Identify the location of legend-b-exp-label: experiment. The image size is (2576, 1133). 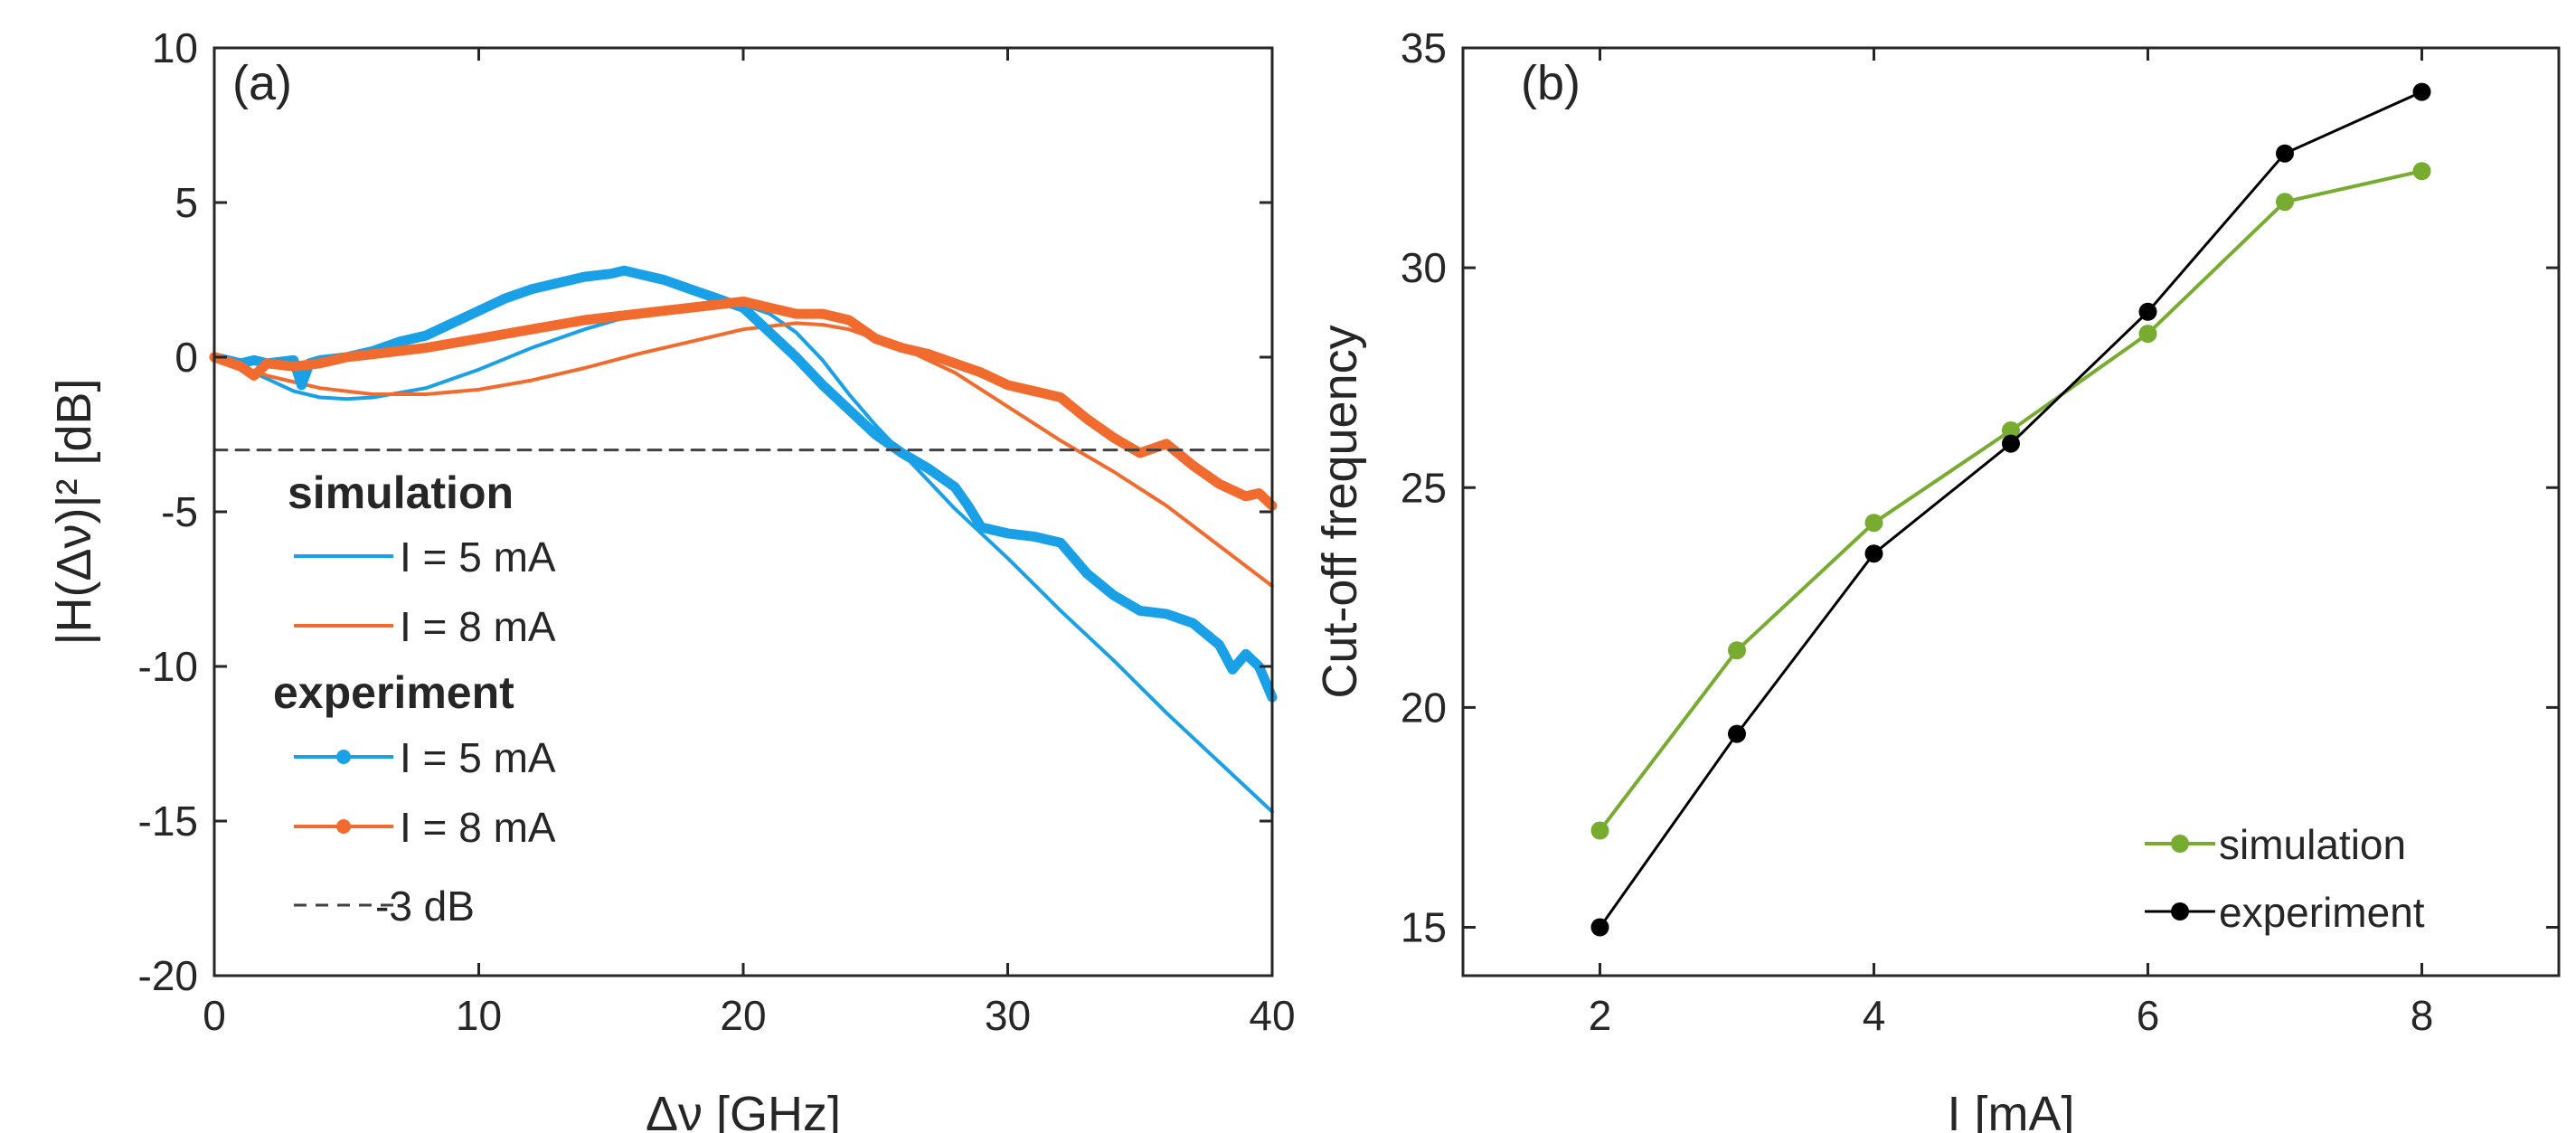
(2322, 913).